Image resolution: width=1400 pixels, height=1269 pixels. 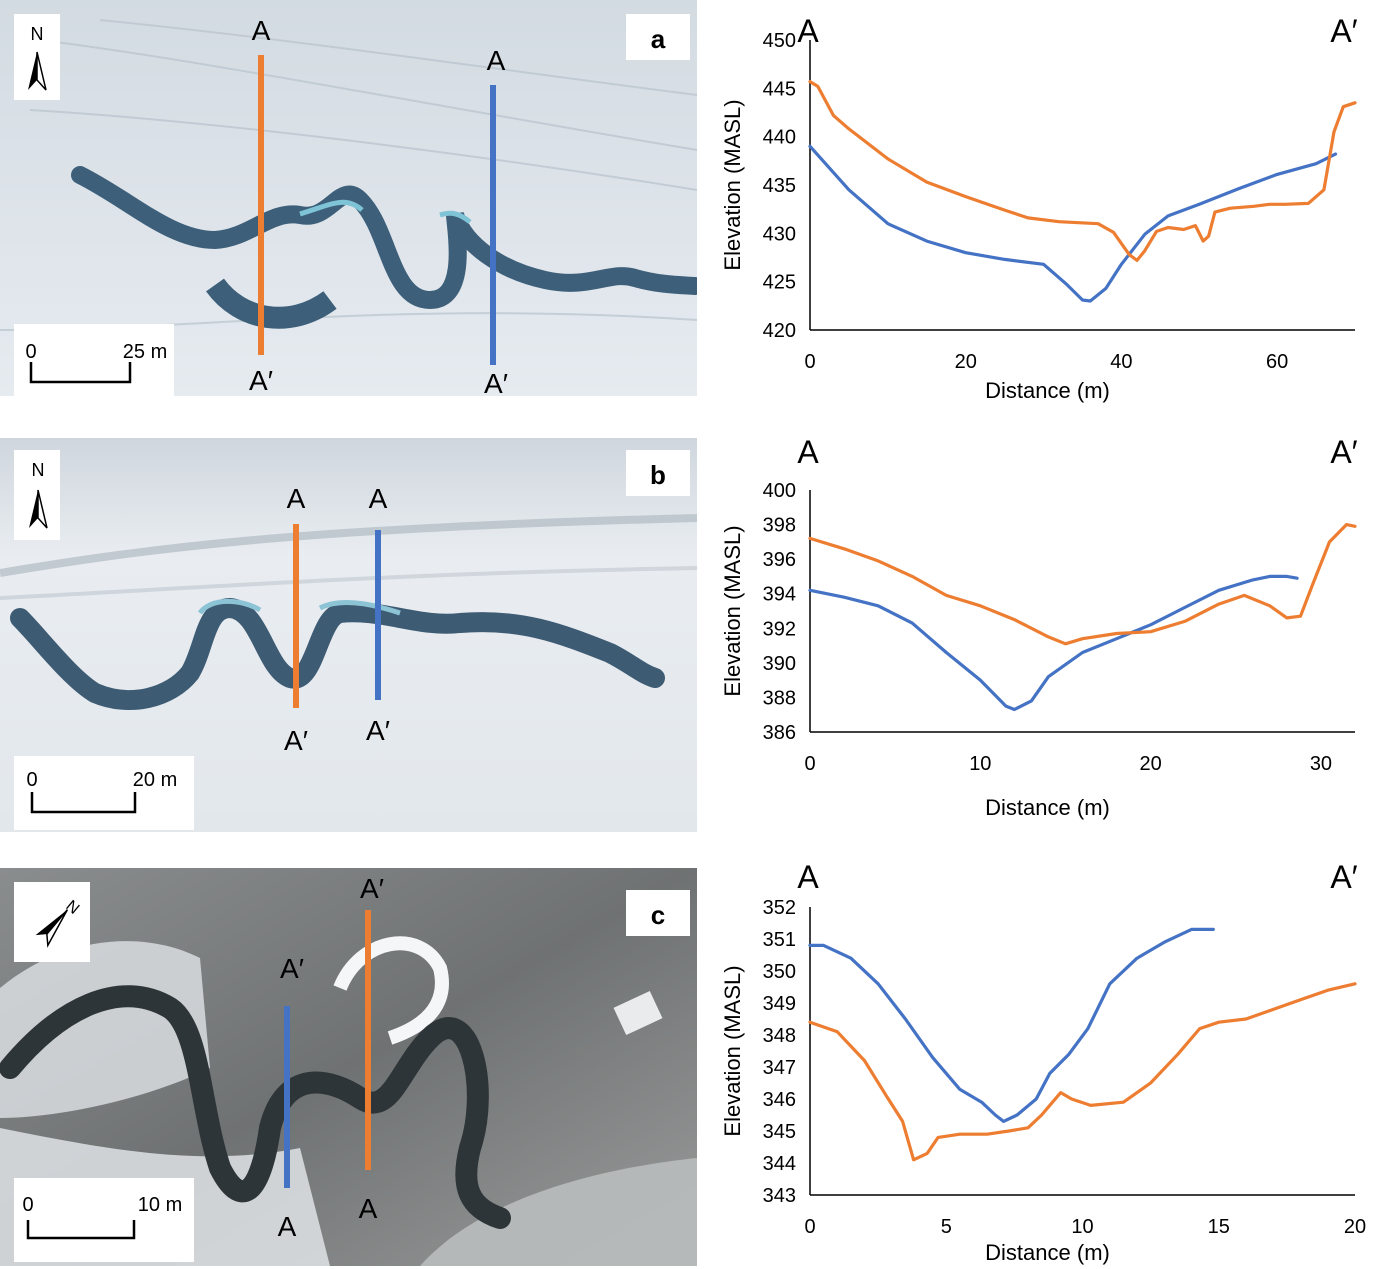 I want to click on x-tick-label: 5, so click(x=946, y=1227).